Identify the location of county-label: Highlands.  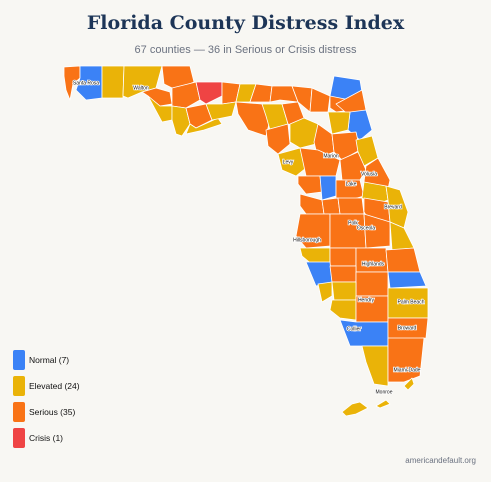
(373, 264).